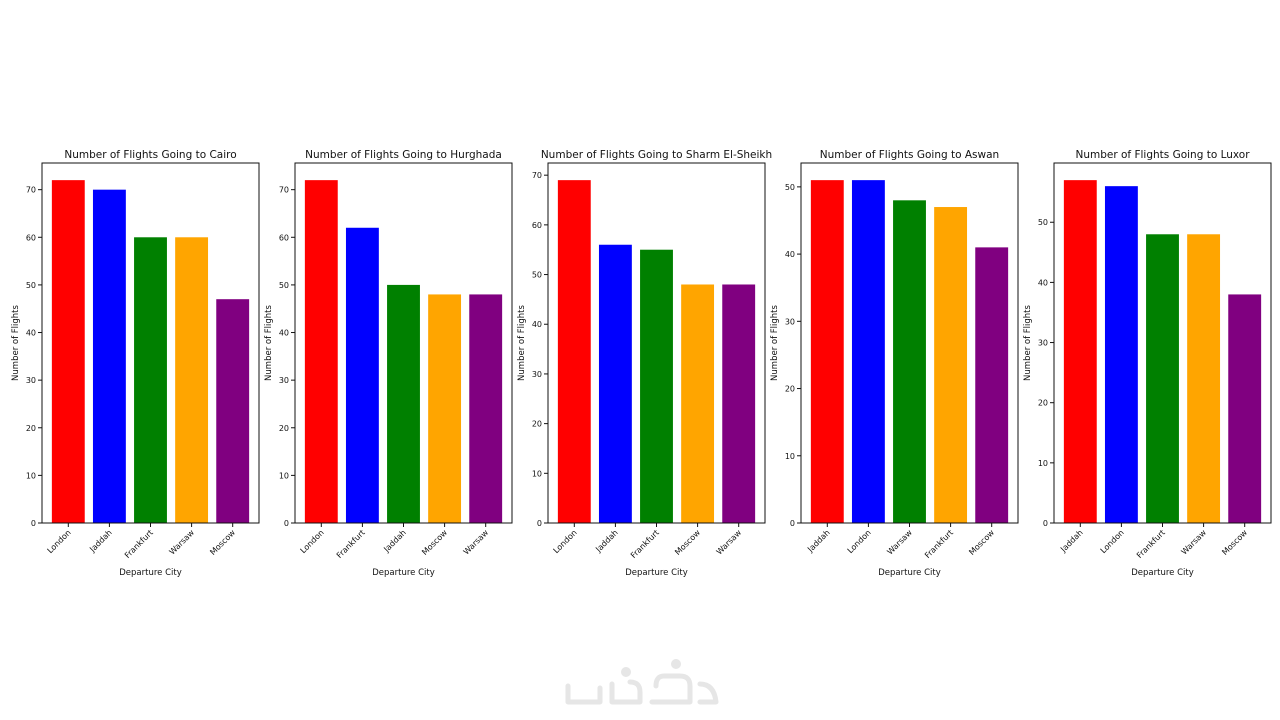 Image resolution: width=1280 pixels, height=720 pixels. What do you see at coordinates (403, 155) in the screenshot?
I see `chart-title: Number of Flights Going to Hurghada` at bounding box center [403, 155].